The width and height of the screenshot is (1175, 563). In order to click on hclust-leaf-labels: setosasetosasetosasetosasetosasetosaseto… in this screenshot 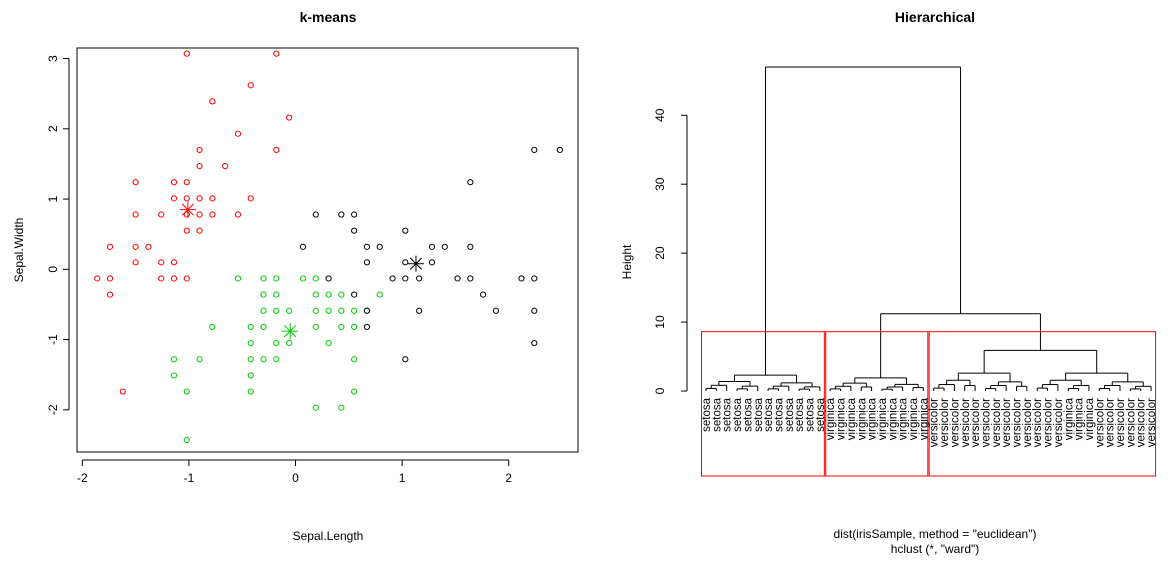, I will do `click(929, 422)`.